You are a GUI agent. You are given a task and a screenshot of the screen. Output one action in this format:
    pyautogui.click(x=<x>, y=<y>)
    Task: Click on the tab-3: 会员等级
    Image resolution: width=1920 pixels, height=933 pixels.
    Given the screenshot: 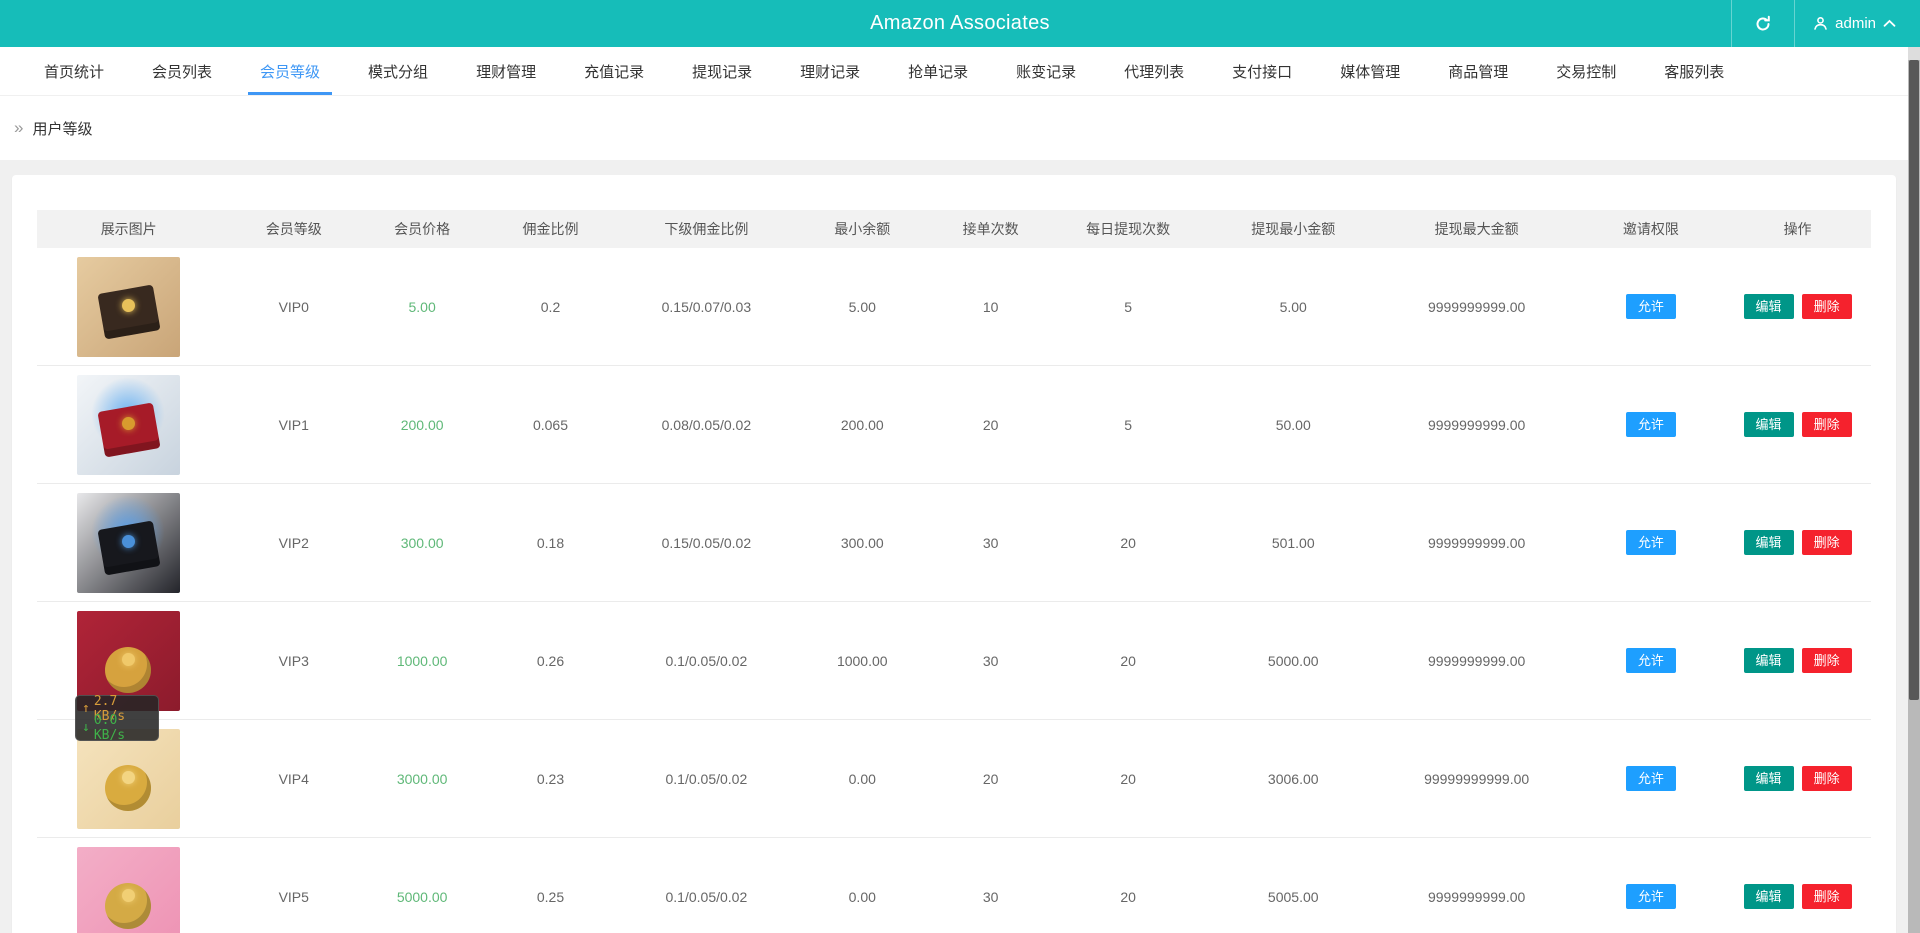 What is the action you would take?
    pyautogui.click(x=290, y=71)
    